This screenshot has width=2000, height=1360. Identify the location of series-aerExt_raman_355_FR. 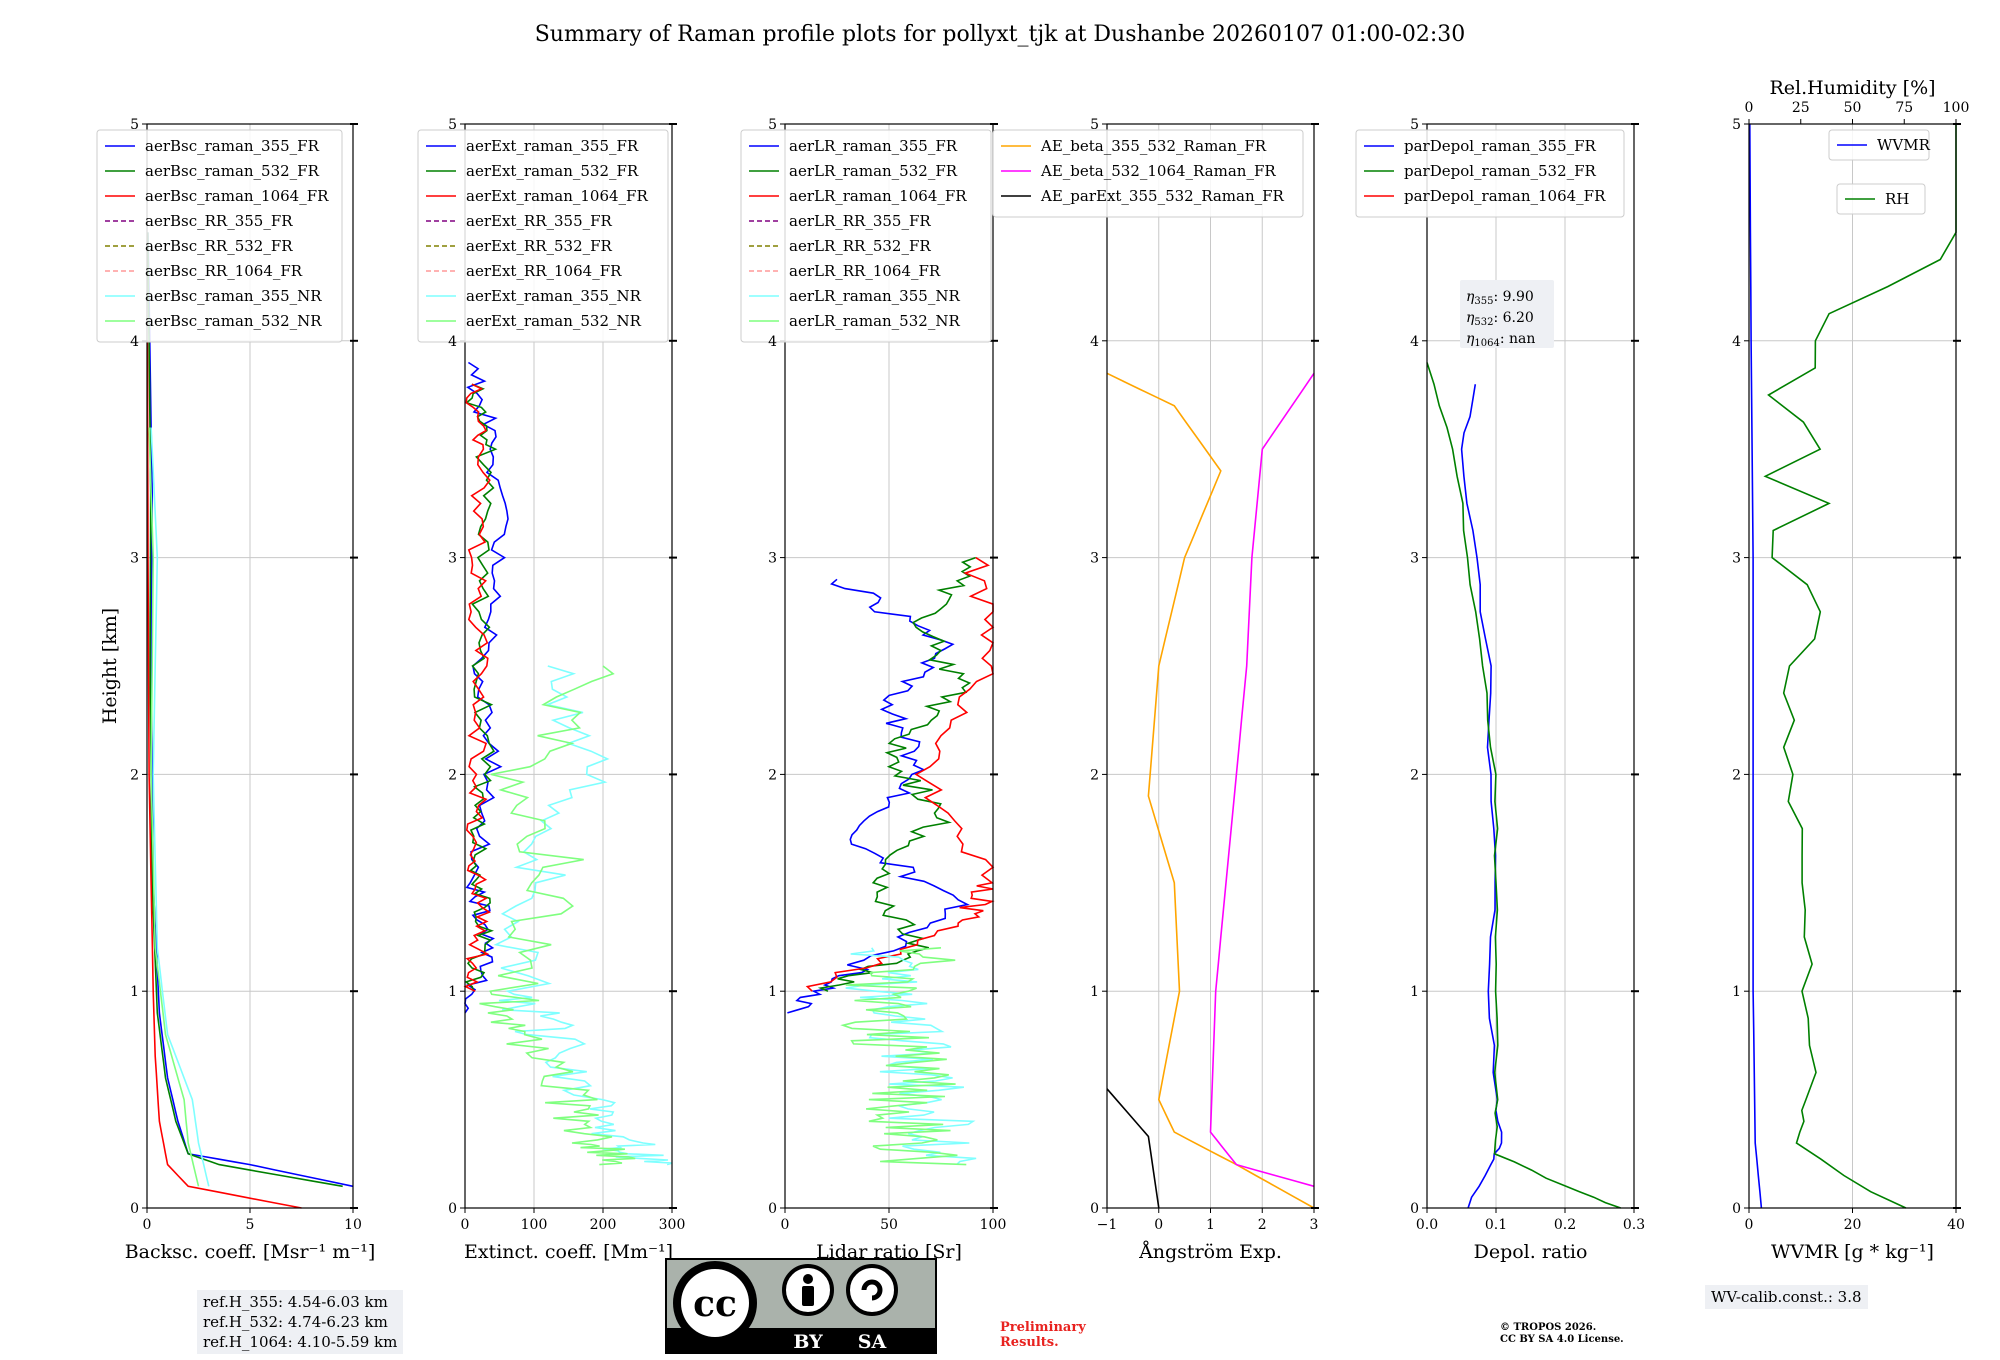
(486, 687).